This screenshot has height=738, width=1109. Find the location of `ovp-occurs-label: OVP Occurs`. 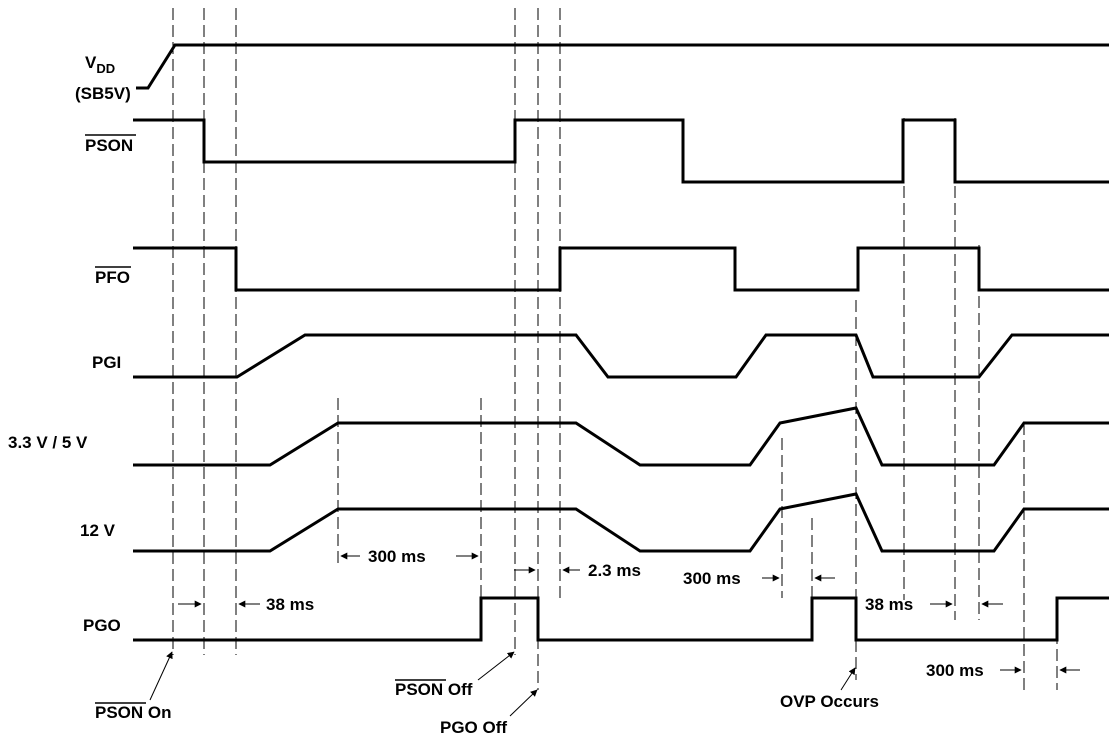

ovp-occurs-label: OVP Occurs is located at coordinates (829, 701).